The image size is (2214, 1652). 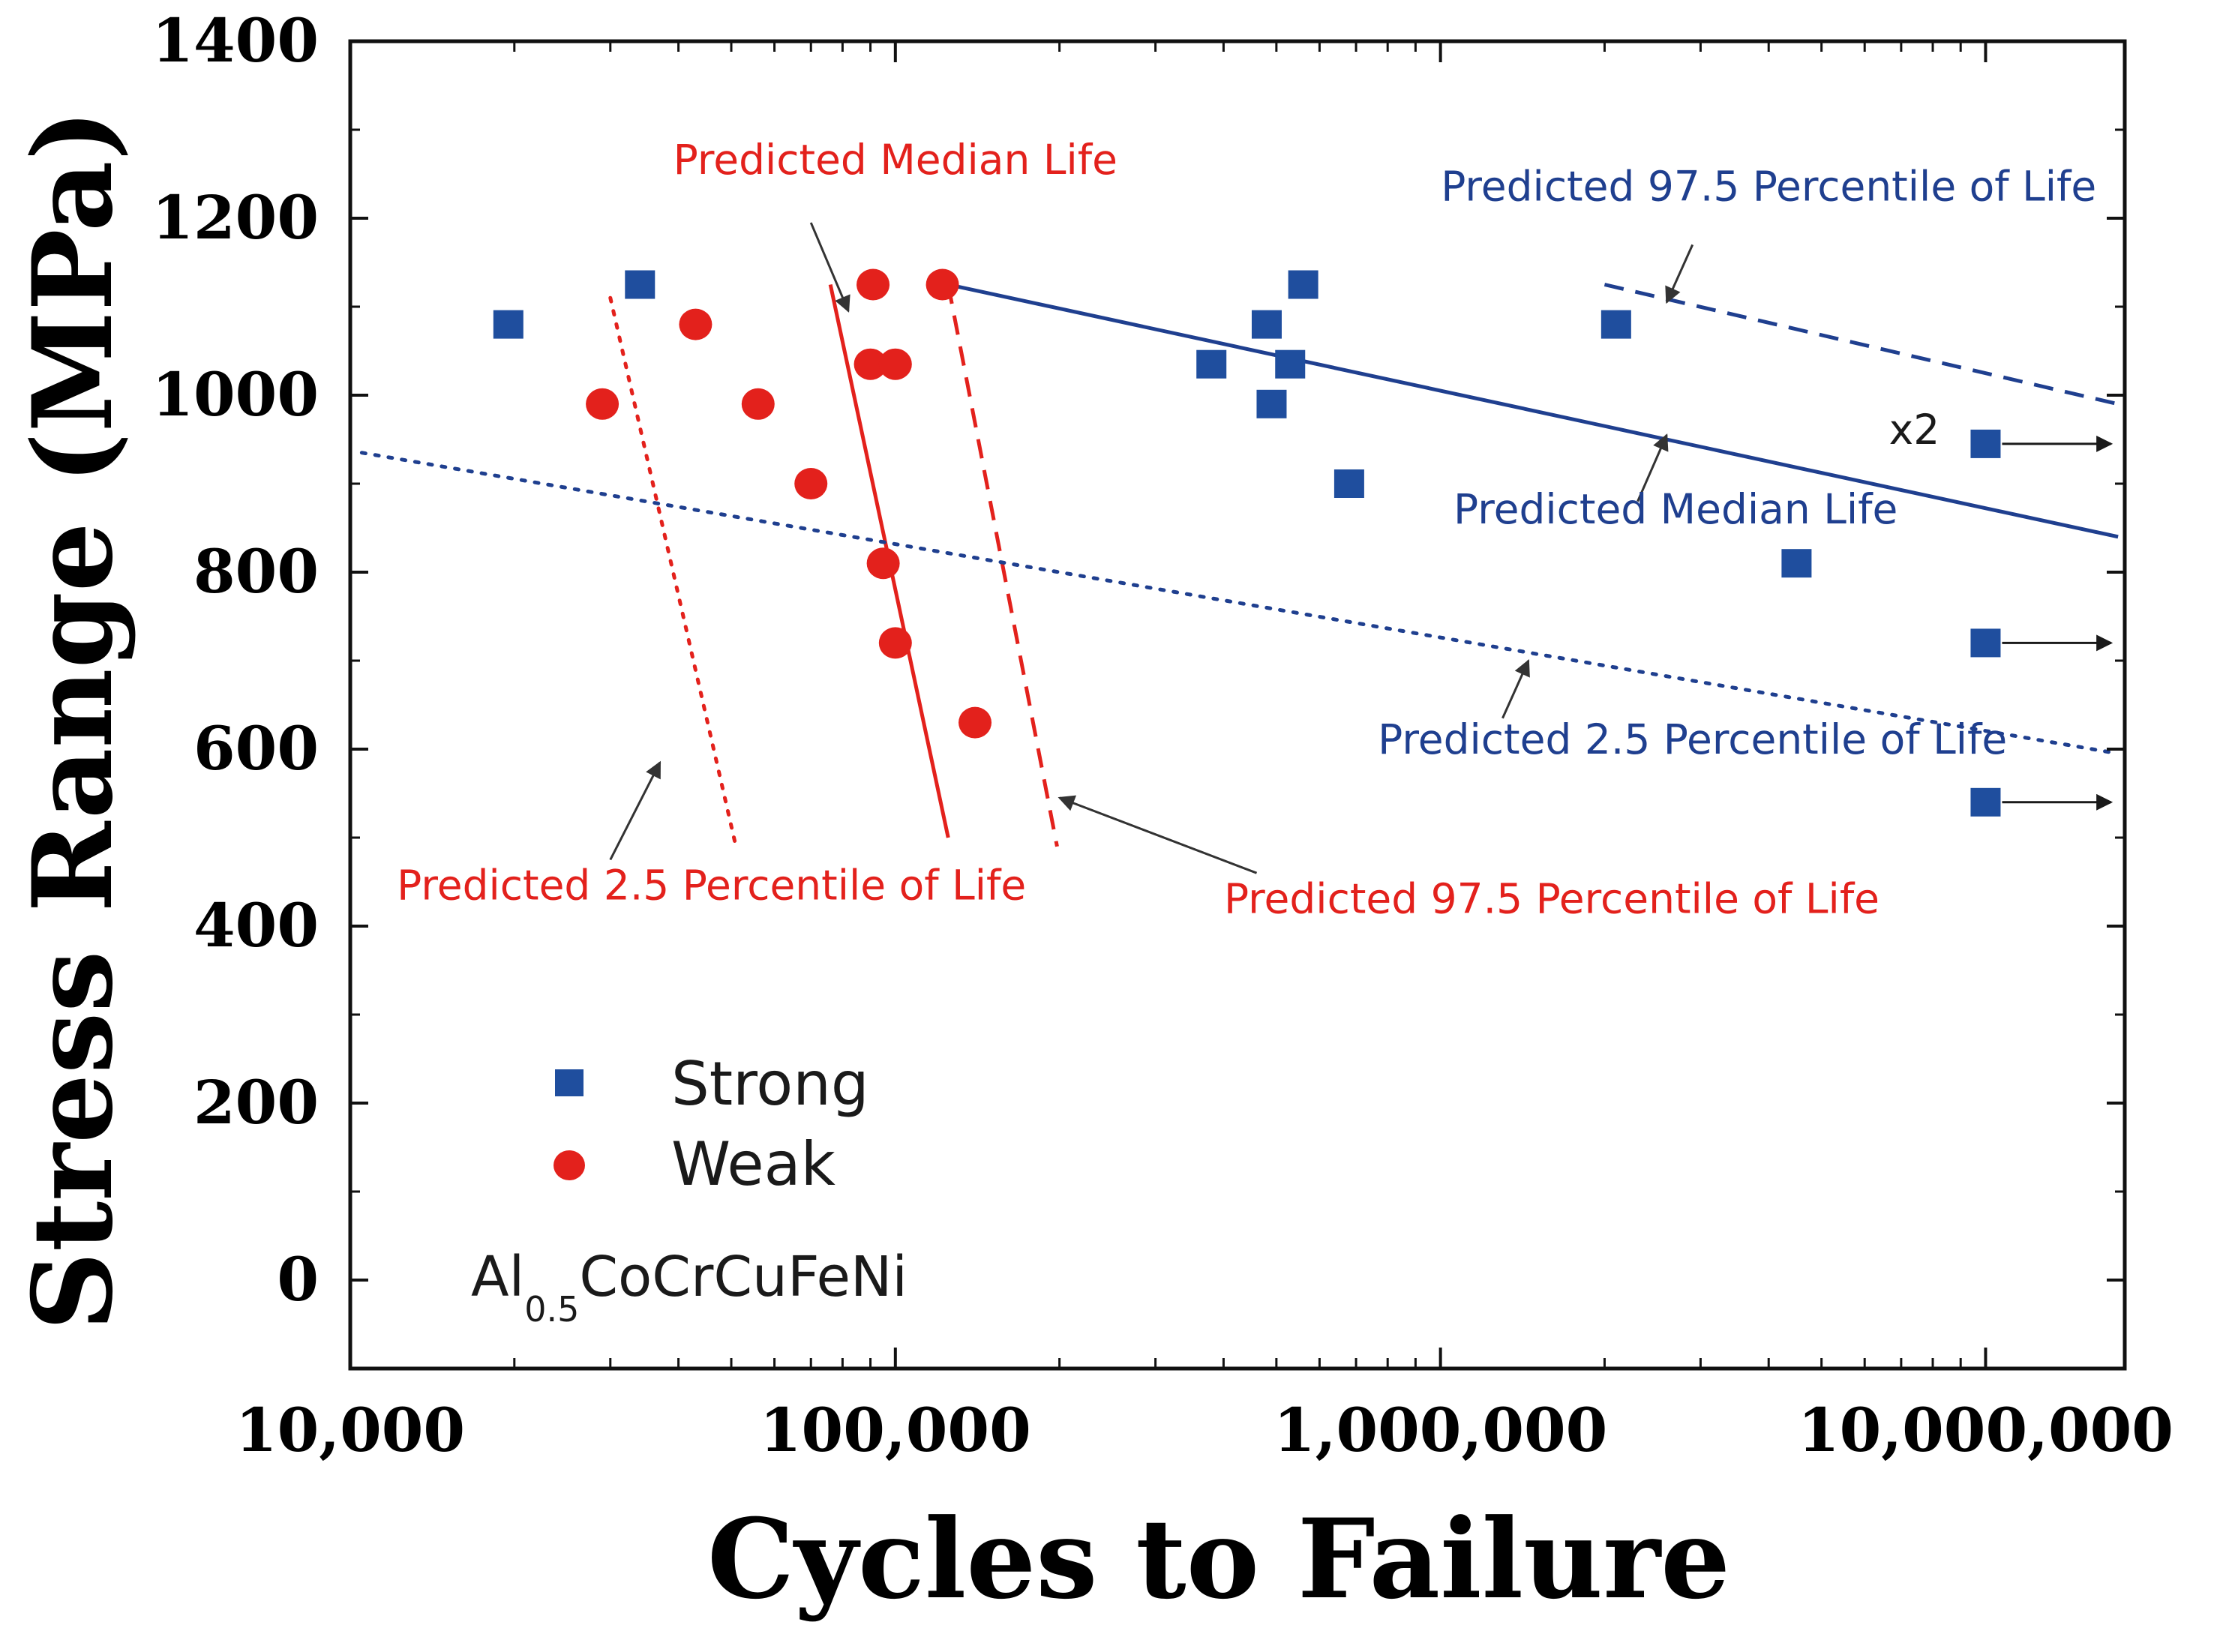 What do you see at coordinates (895, 1430) in the screenshot?
I see `x-tick-label-100,000: 100,000` at bounding box center [895, 1430].